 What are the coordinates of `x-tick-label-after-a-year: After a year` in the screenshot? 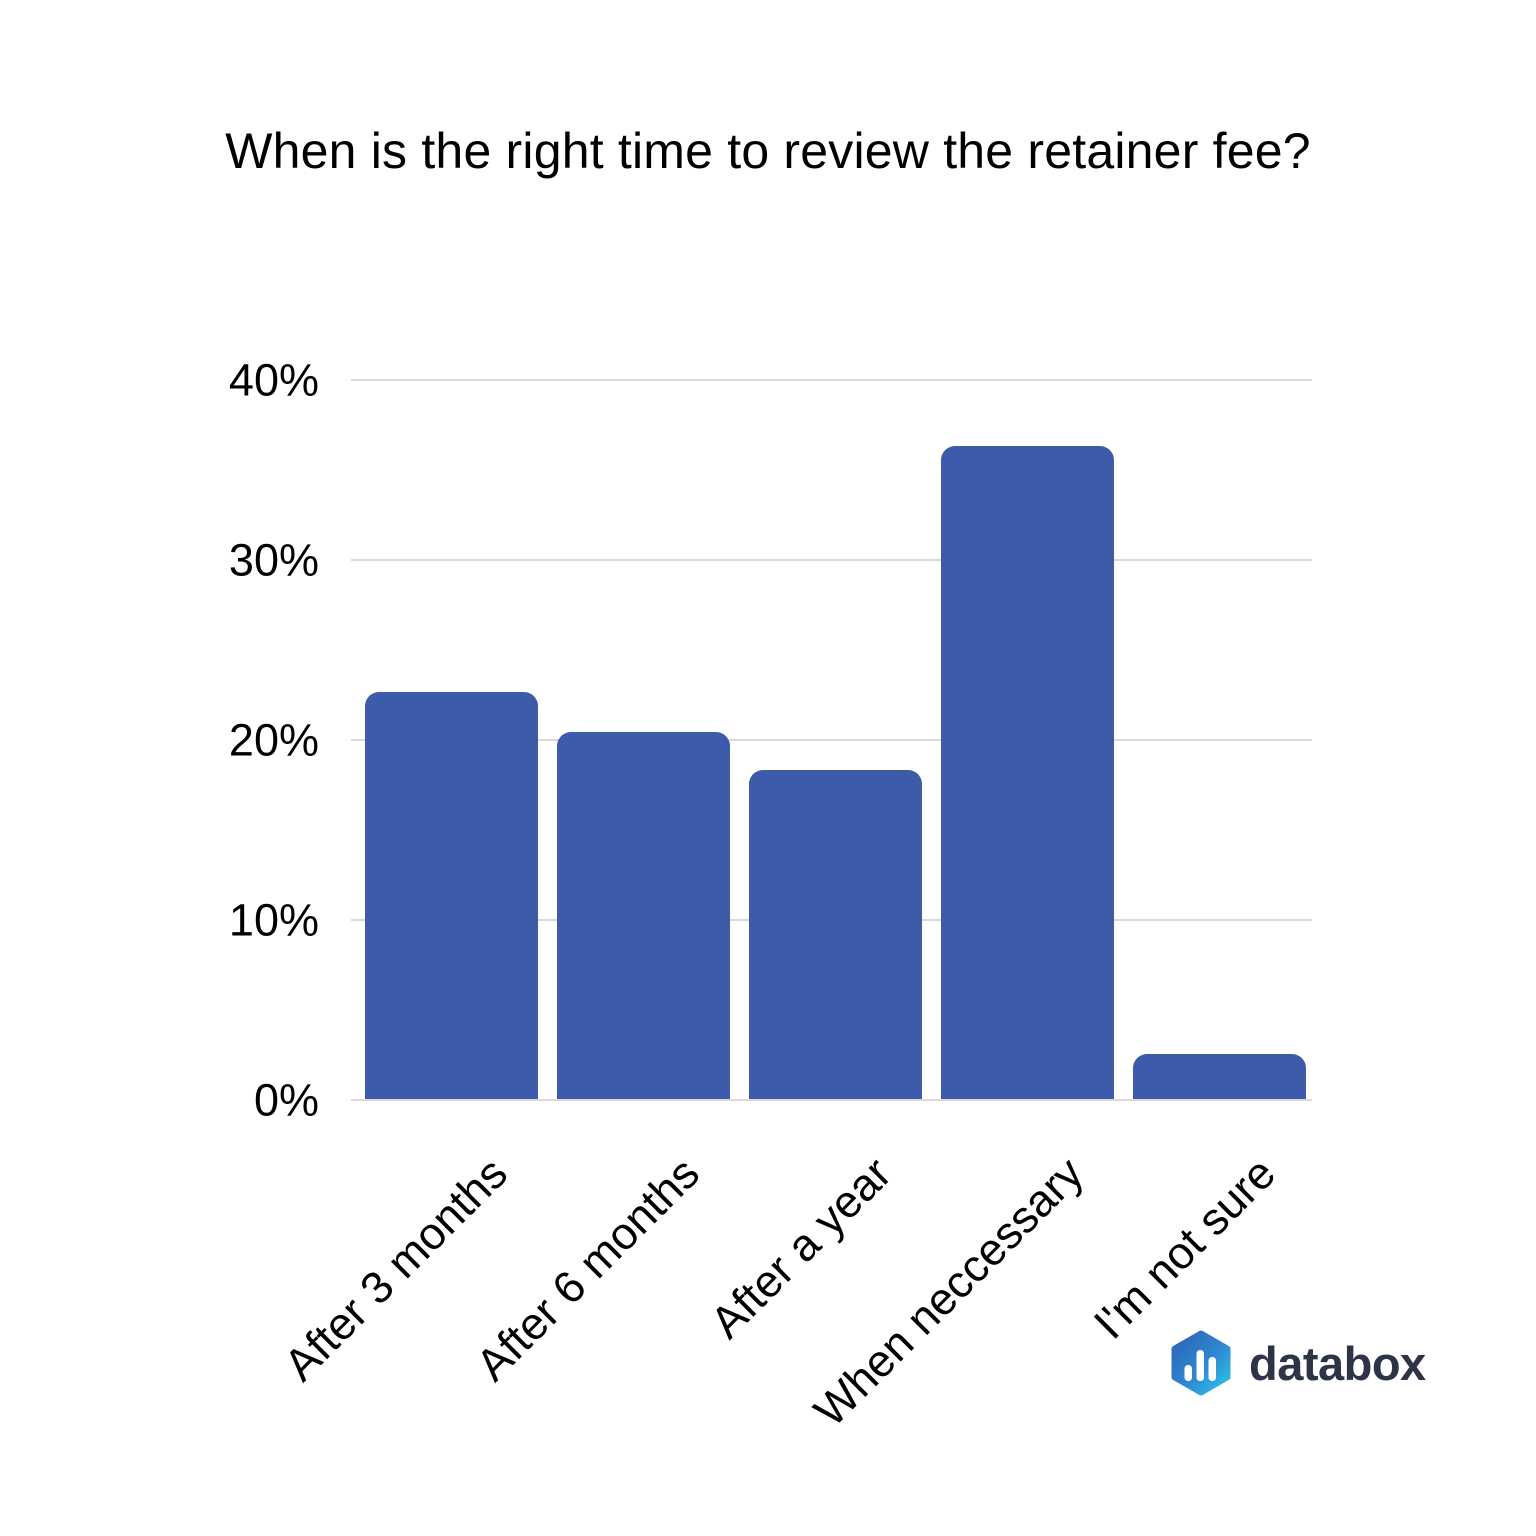 It's located at (800, 1247).